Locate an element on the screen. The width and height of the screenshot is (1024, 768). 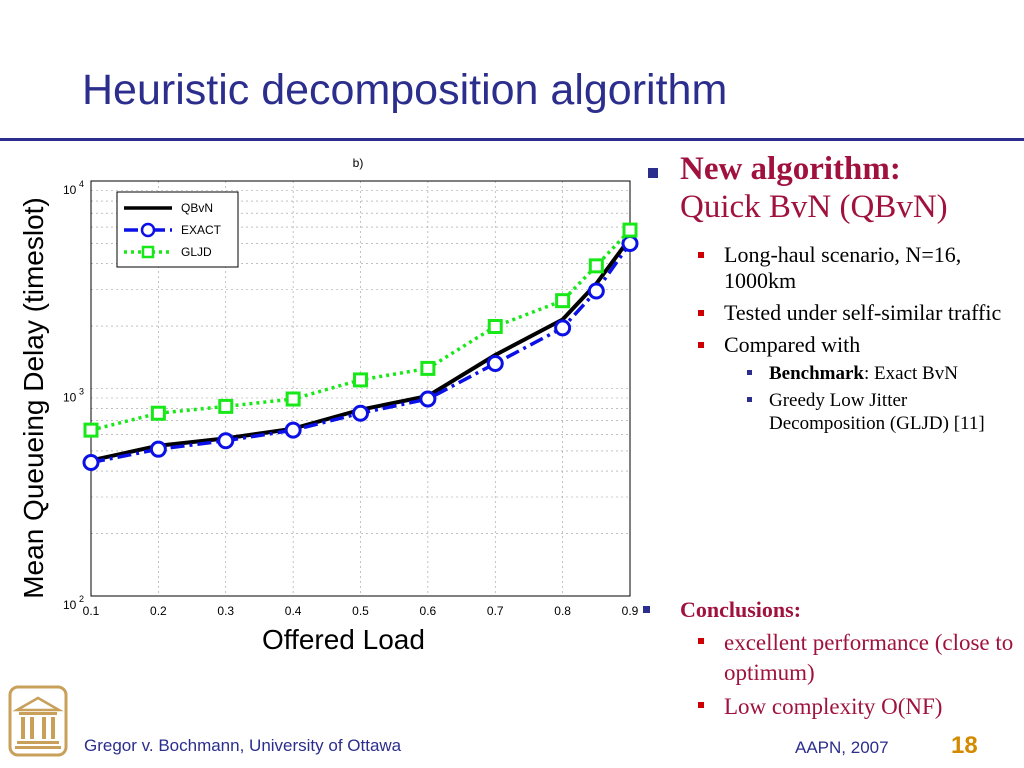
conclusion-item: Low complexity O(NF) is located at coordinates (830, 707).